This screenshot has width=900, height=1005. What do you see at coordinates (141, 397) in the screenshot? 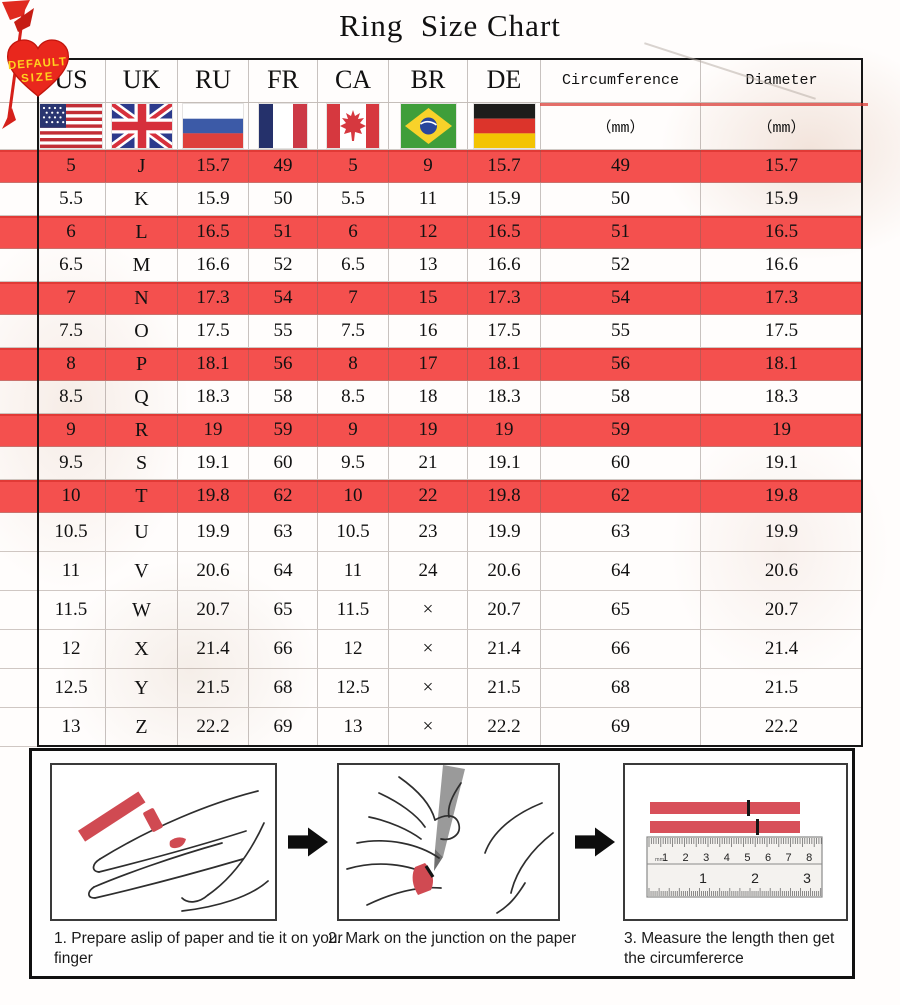
I see `size-cell: Q` at bounding box center [141, 397].